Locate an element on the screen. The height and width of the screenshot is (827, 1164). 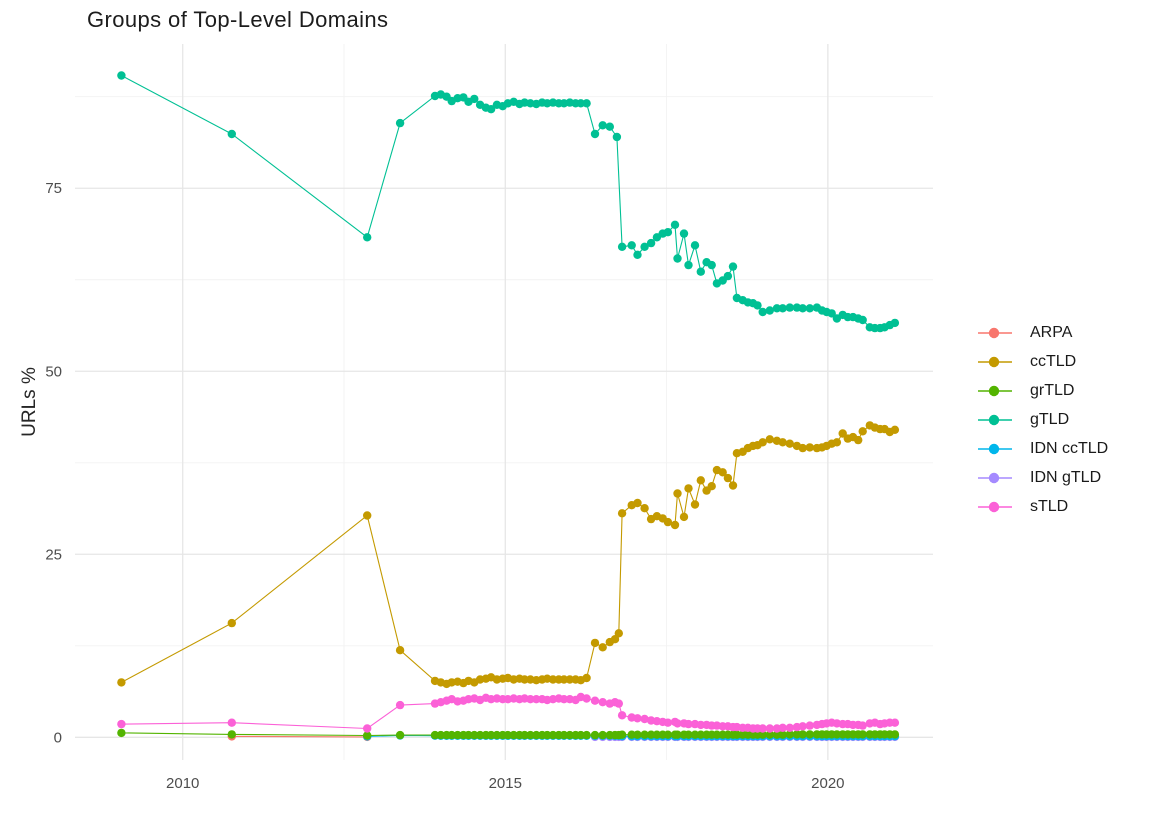
legend-key-icon-idn-gtld is located at coordinates (995, 477).